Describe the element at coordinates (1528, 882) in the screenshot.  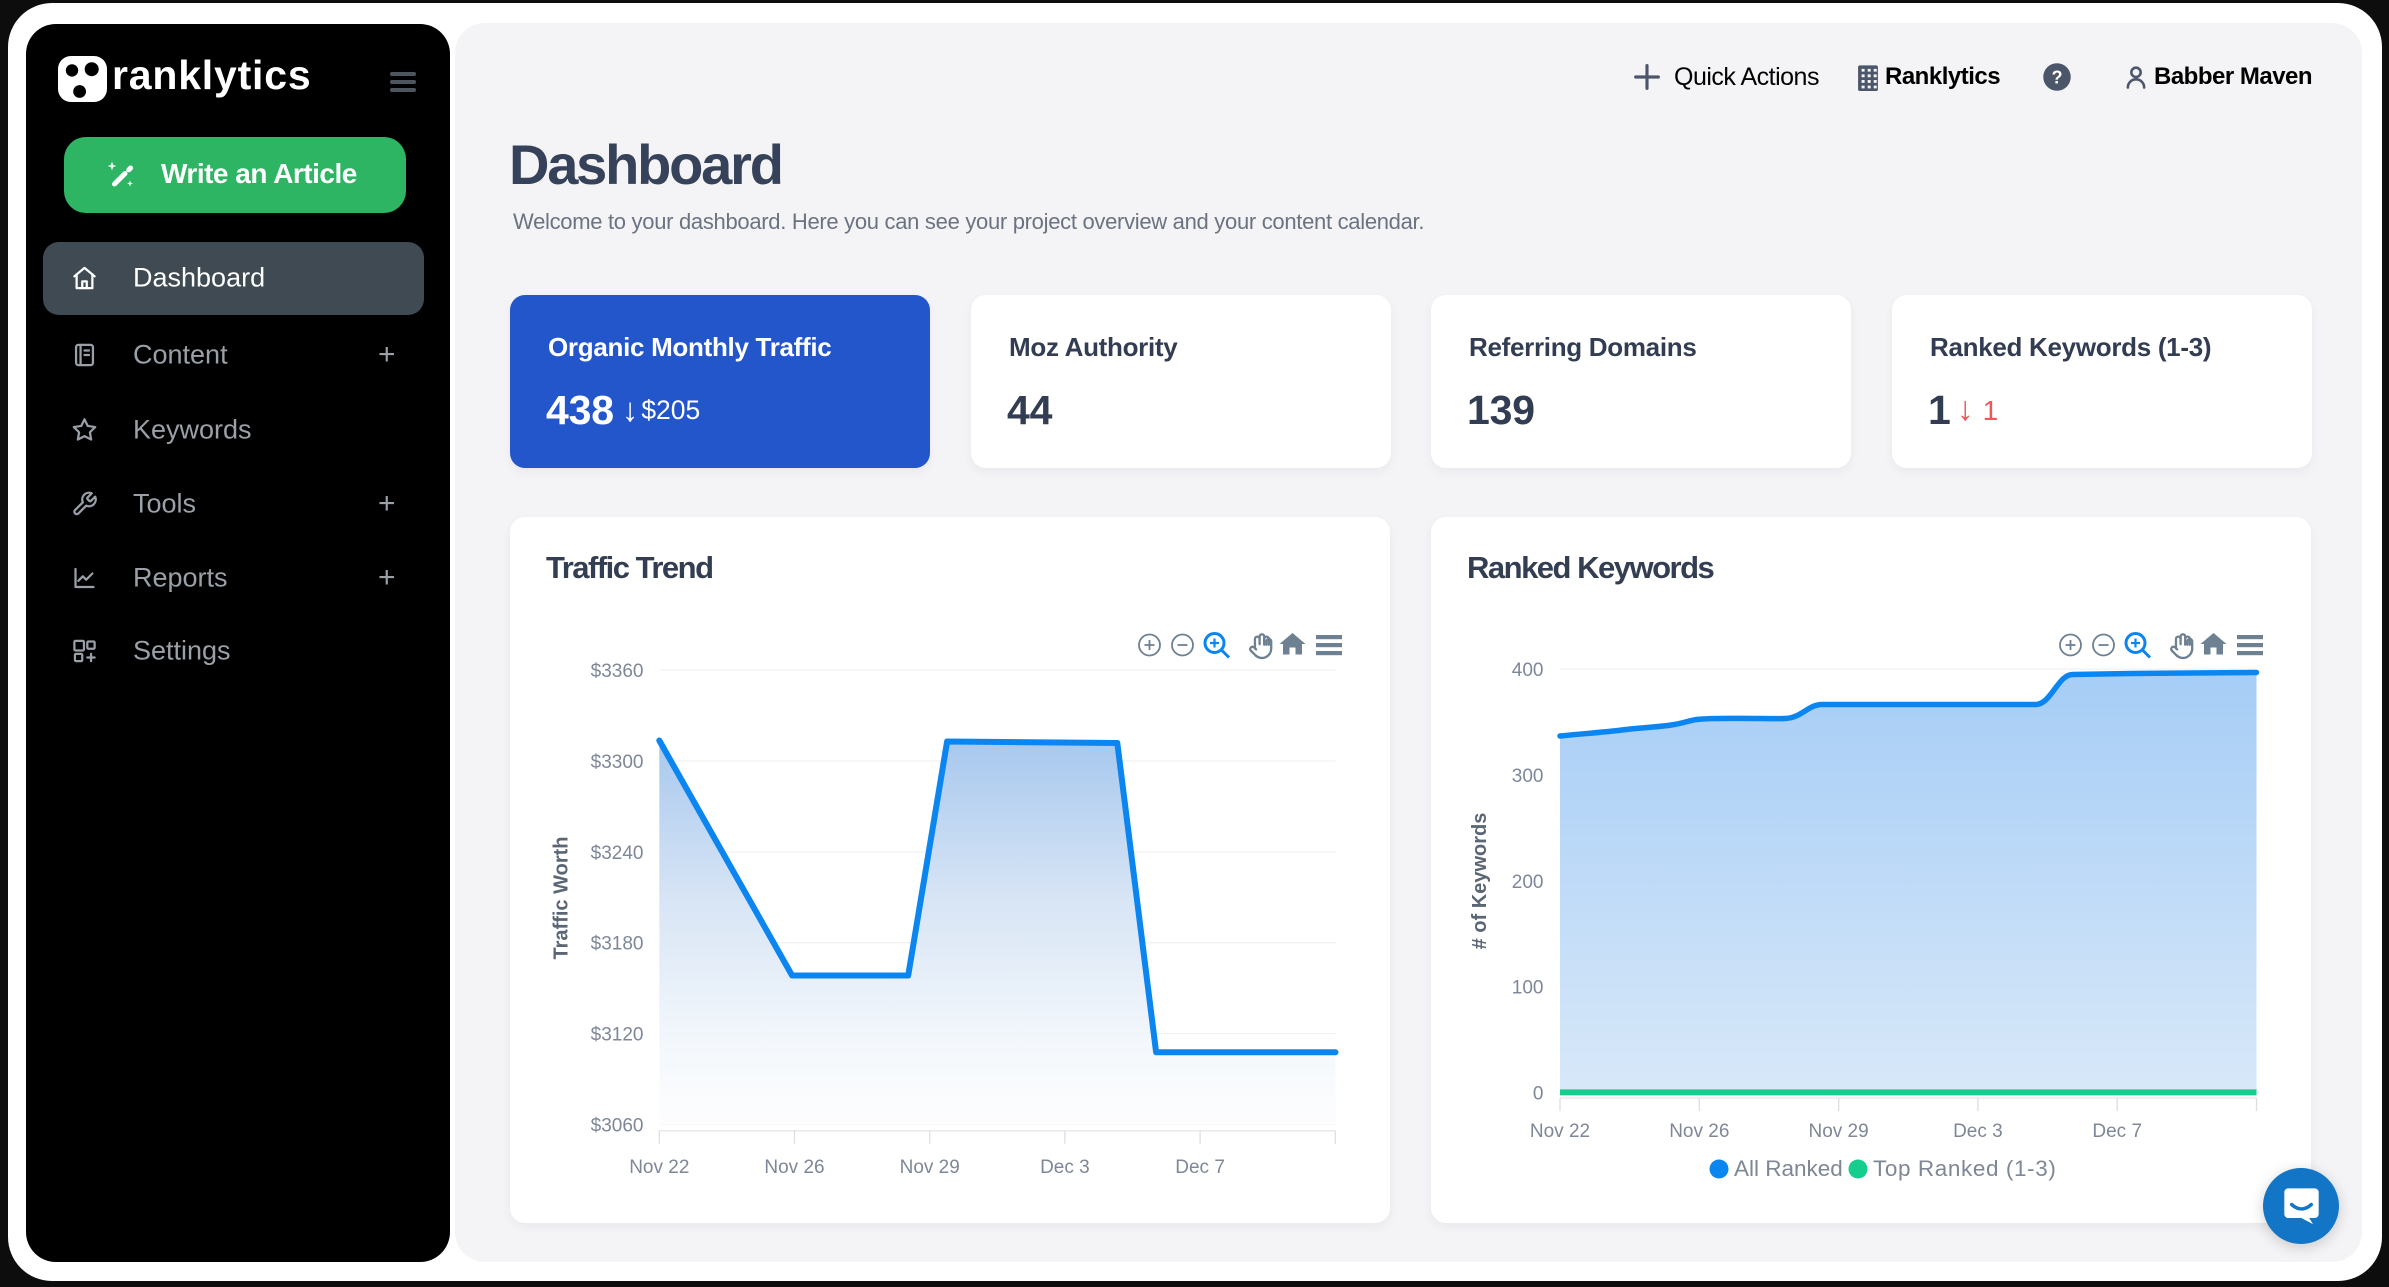
I see `svg-text: 200` at that location.